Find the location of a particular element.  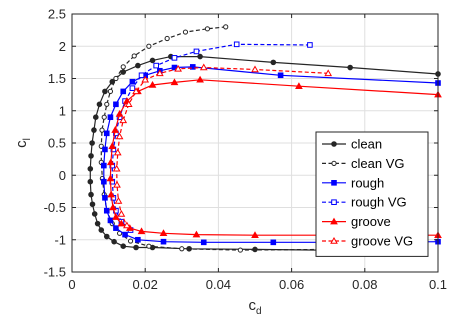

x-tick-label: 0.1 is located at coordinates (438, 284).